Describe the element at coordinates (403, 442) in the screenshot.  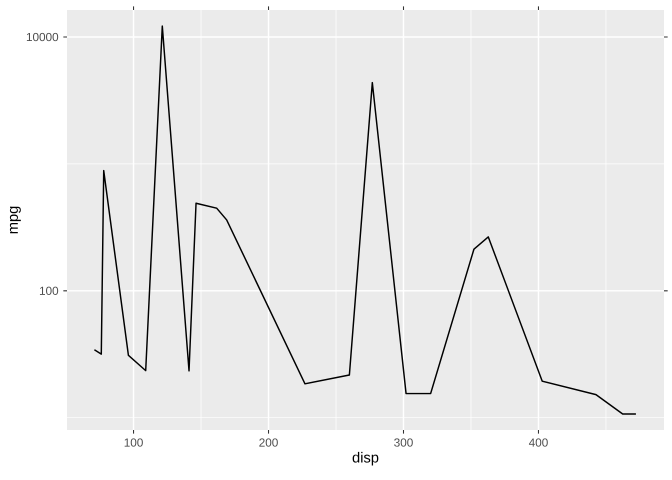
I see `x-tick-label: 300` at that location.